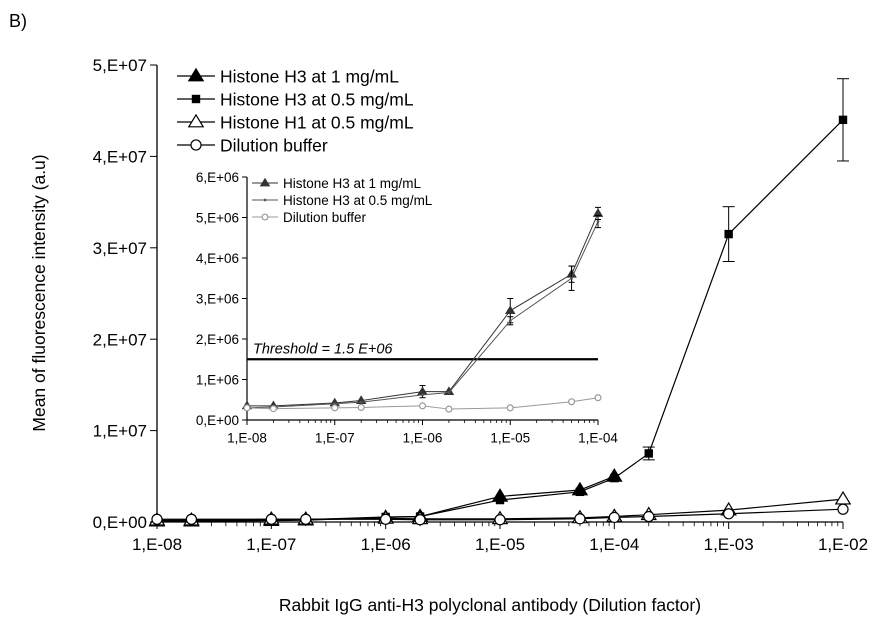 Image resolution: width=880 pixels, height=621 pixels. Describe the element at coordinates (352, 183) in the screenshot. I see `inset-legend-entry: Histone H3 at 1 mg/mL` at that location.